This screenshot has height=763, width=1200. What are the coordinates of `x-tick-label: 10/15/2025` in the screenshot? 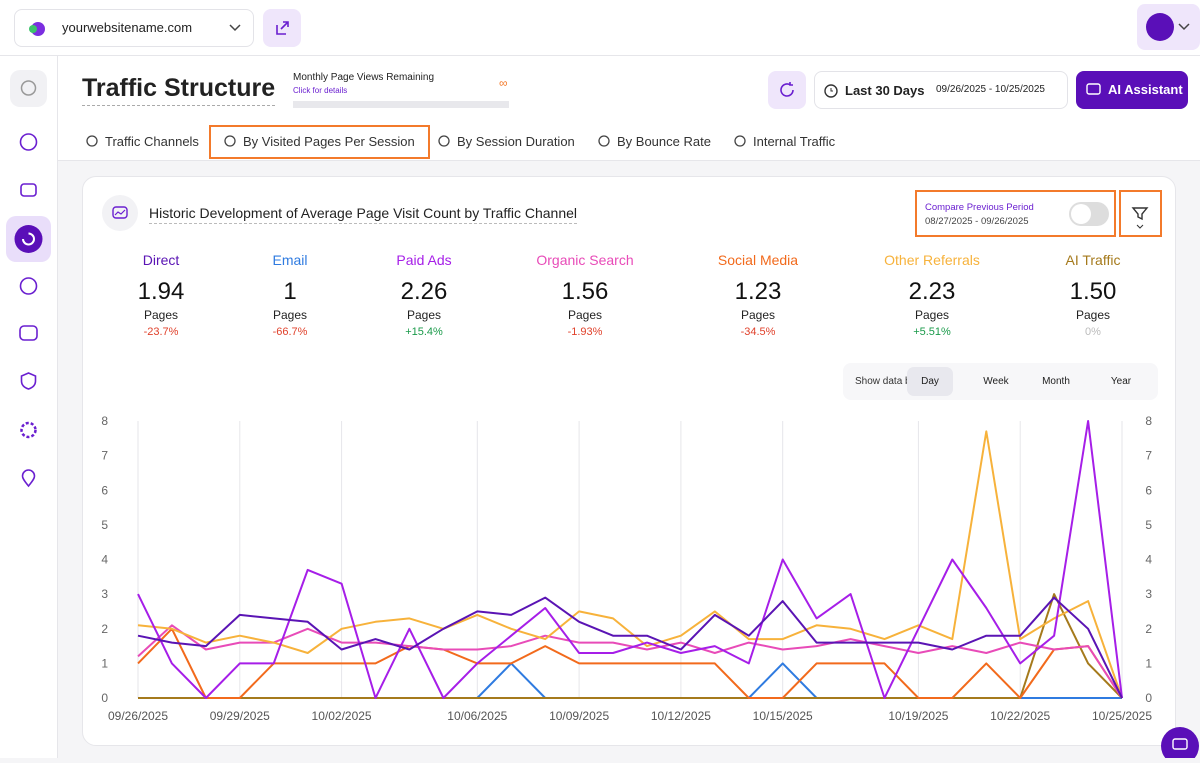 It's located at (783, 716).